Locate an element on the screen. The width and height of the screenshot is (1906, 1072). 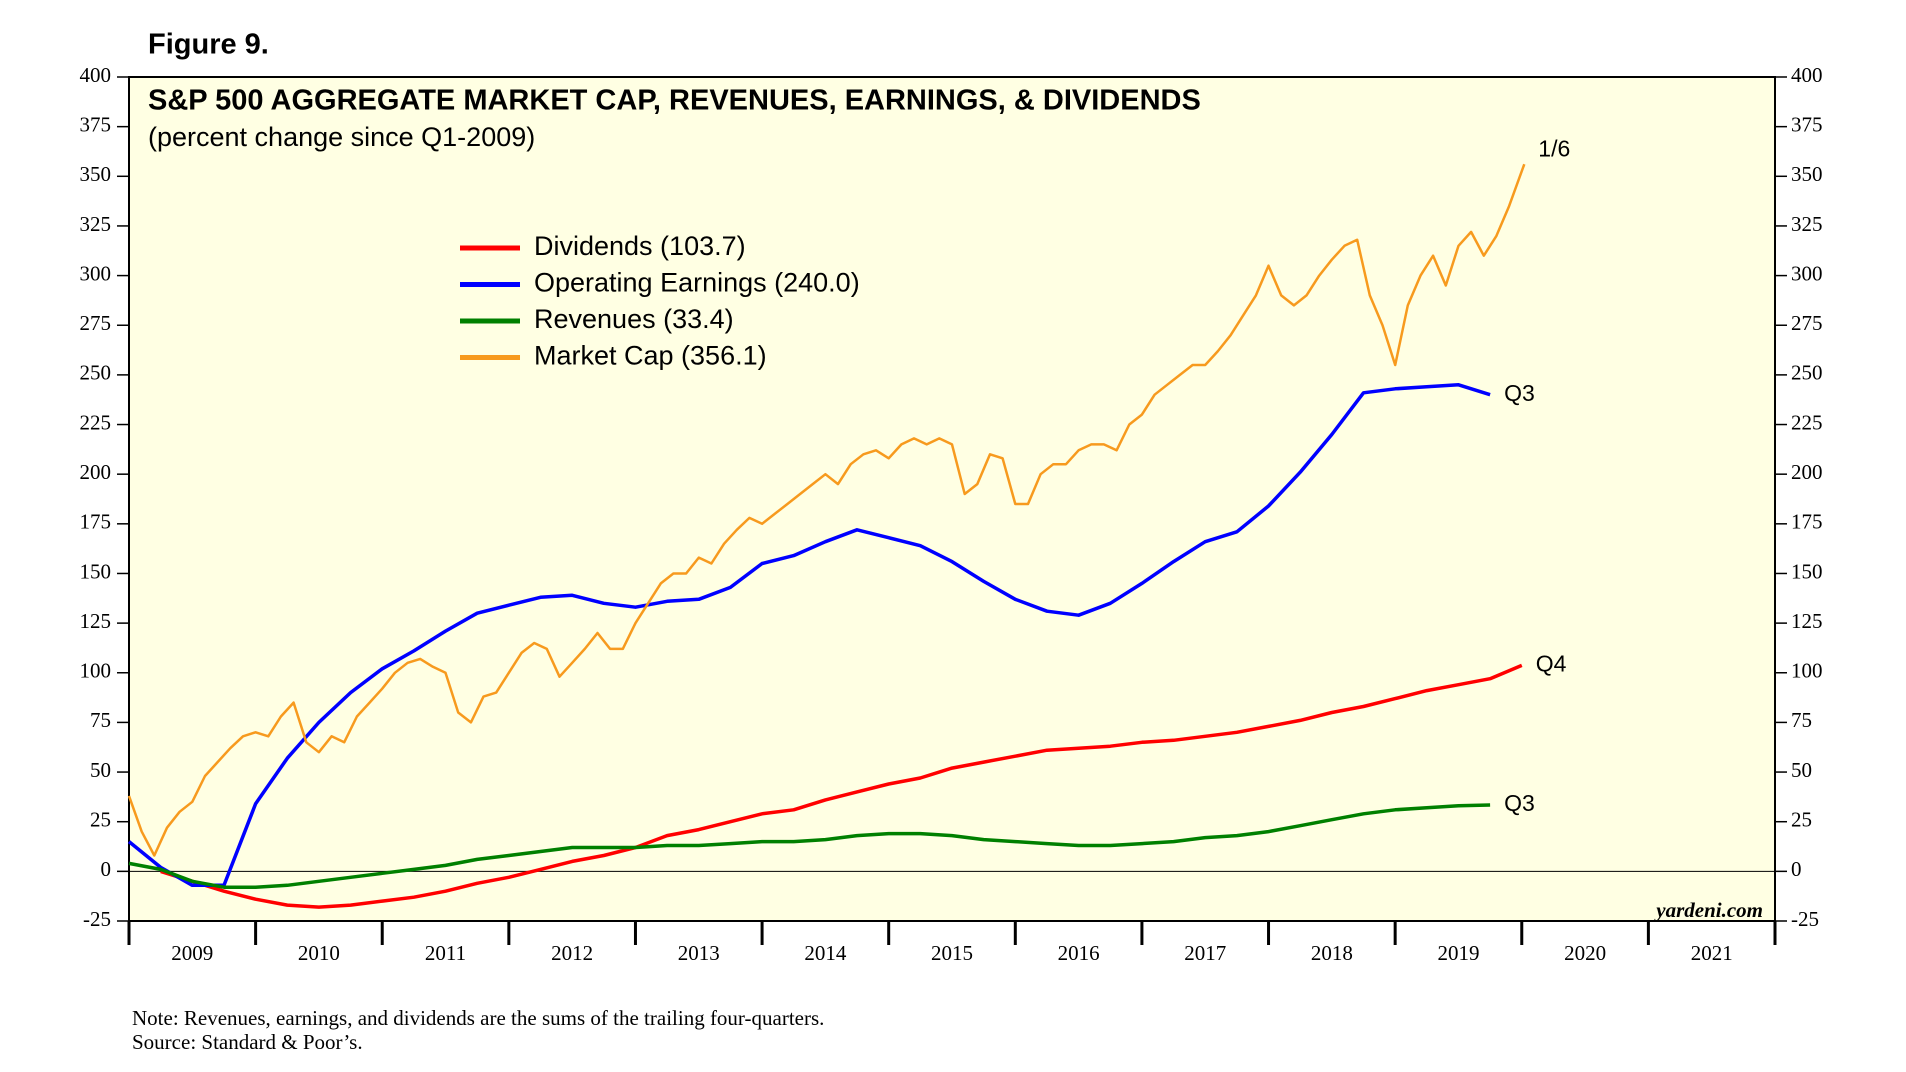
legend-label: Revenues (33.4) is located at coordinates (634, 319).